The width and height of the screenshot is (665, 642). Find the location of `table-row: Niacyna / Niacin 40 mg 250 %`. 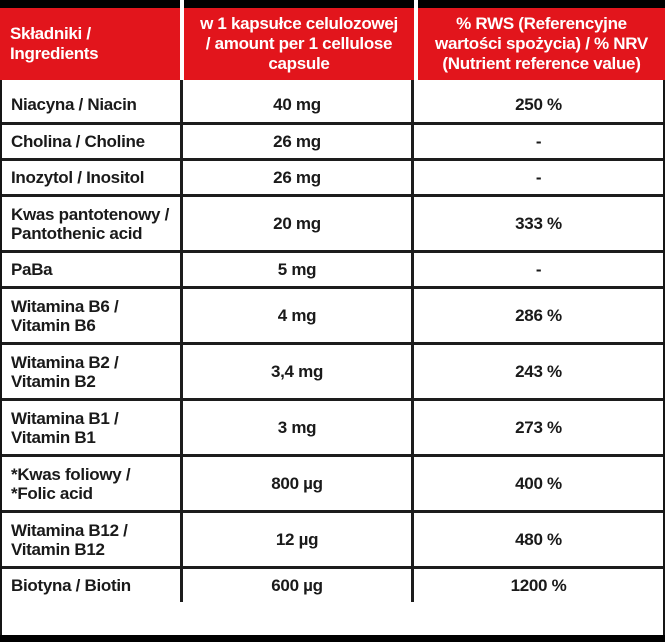

table-row: Niacyna / Niacin 40 mg 250 % is located at coordinates (332, 104).